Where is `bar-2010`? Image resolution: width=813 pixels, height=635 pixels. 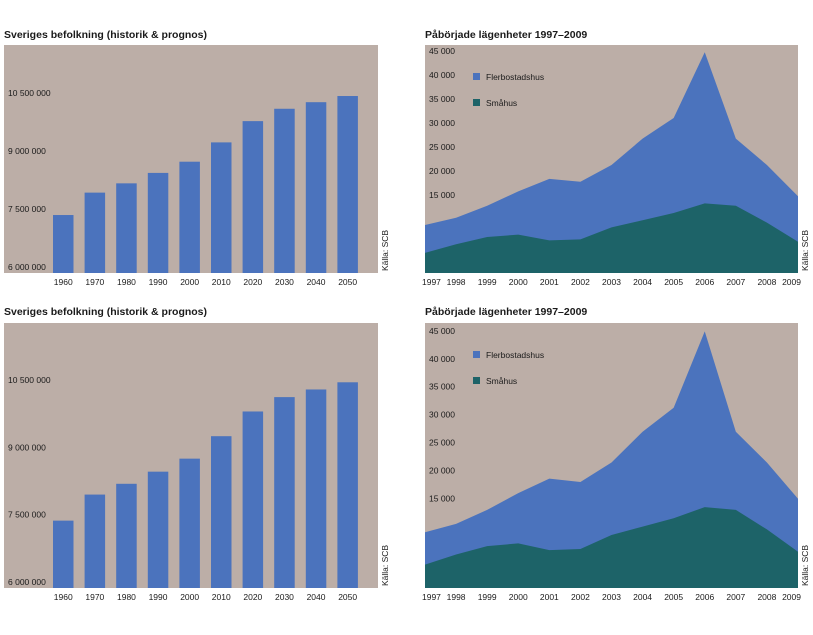
bar-2010 is located at coordinates (221, 207).